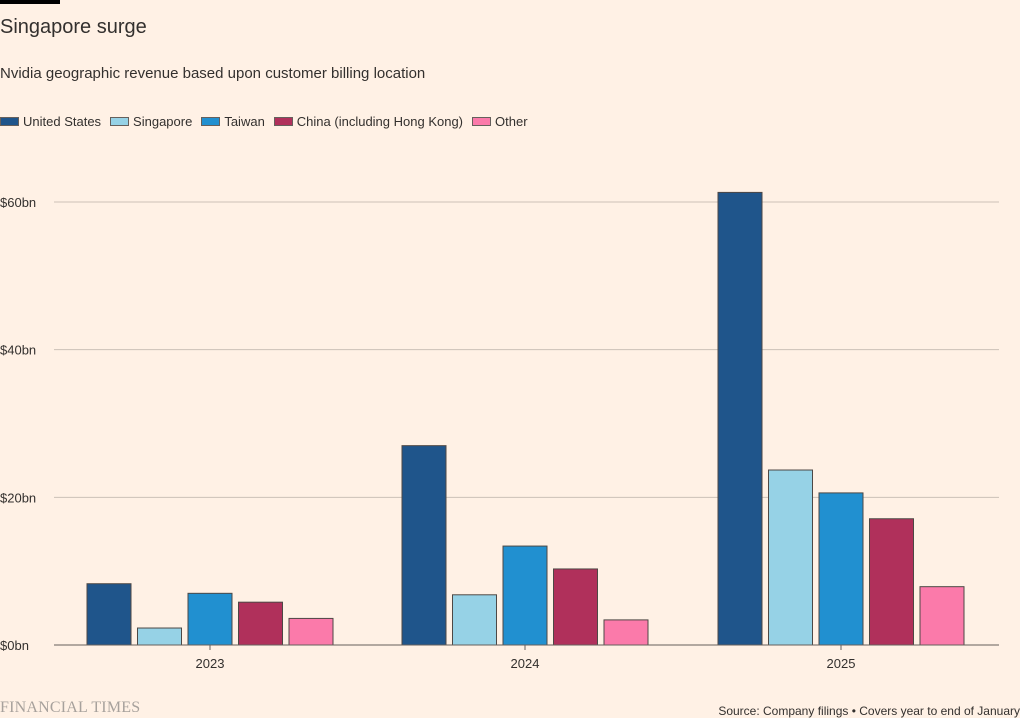 The image size is (1020, 718). Describe the element at coordinates (14, 645) in the screenshot. I see `y-tick-label: $0bn` at that location.